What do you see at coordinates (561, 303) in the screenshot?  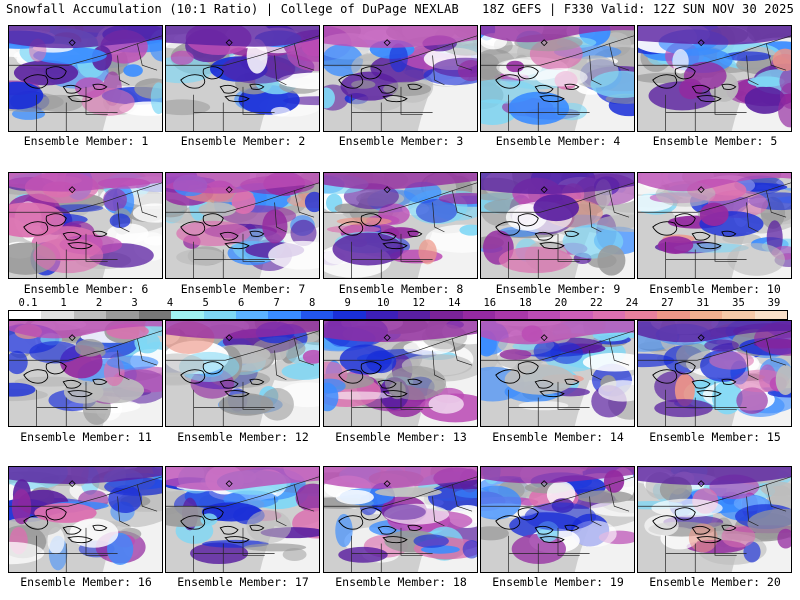 I see `colorbar-label: 20` at bounding box center [561, 303].